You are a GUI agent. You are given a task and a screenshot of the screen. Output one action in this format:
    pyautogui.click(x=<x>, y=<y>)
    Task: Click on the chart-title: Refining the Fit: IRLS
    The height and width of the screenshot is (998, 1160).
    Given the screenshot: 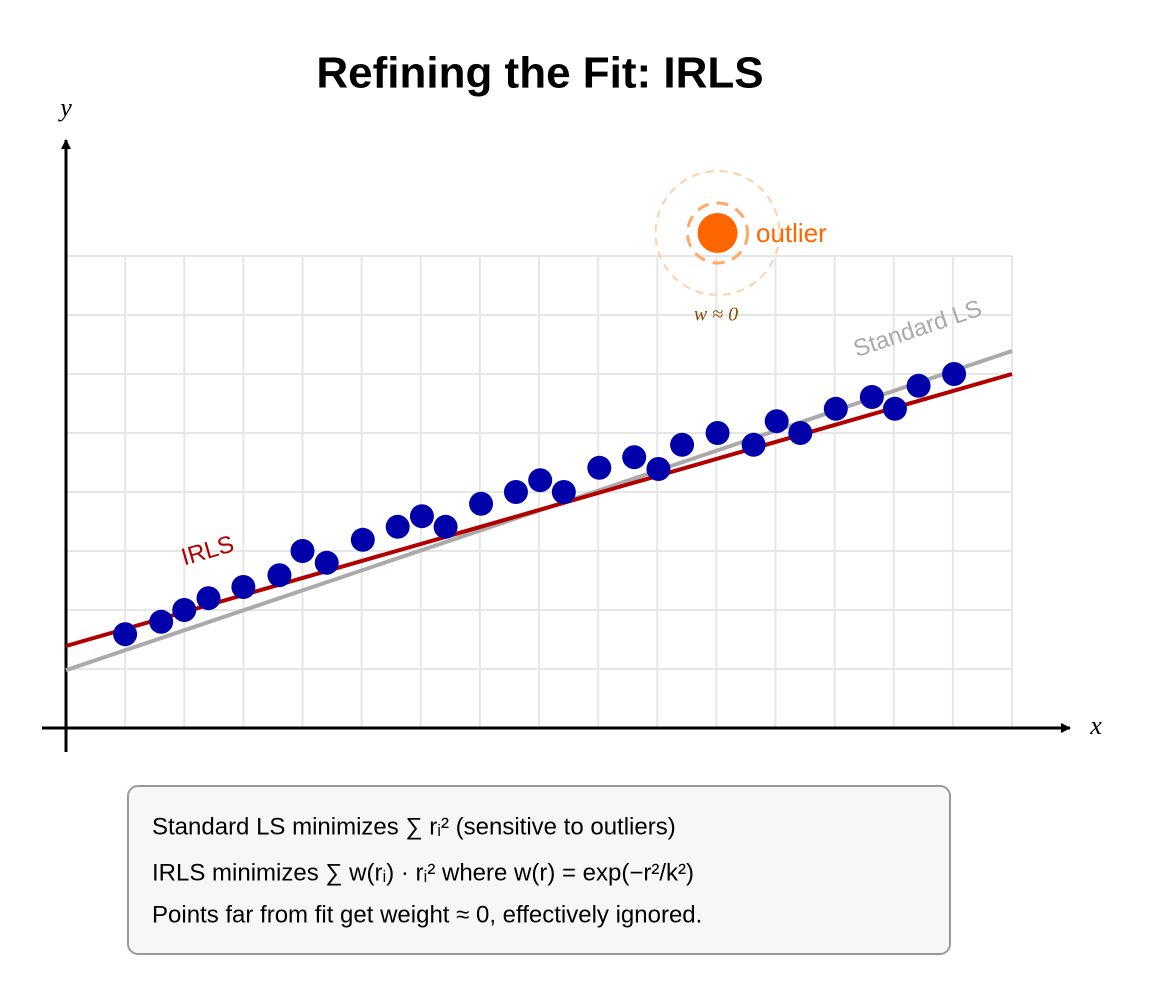 What is the action you would take?
    pyautogui.click(x=539, y=73)
    